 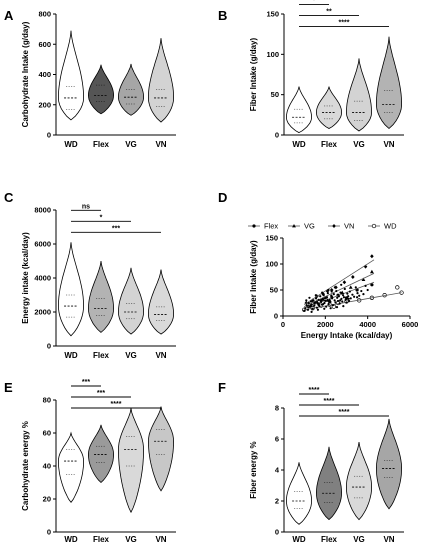 What do you see at coordinates (274, 290) in the screenshot?
I see `y-tick-label: 50` at bounding box center [274, 290].